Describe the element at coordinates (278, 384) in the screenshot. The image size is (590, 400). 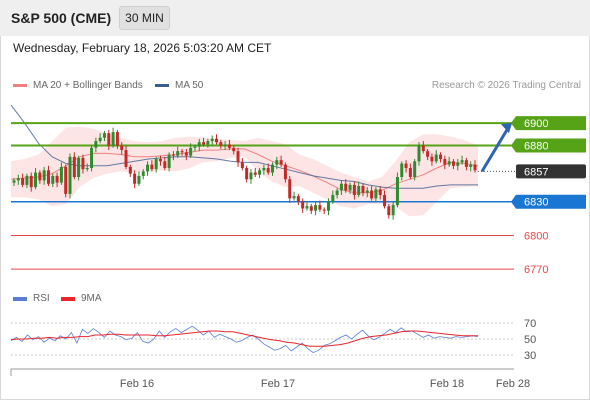
I see `x-tick-label: Feb 17` at that location.